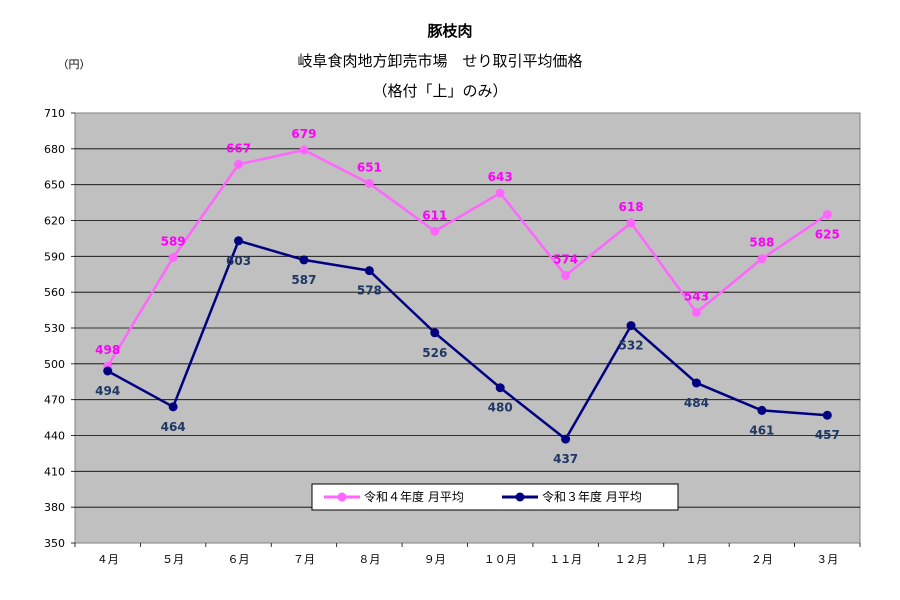 Image resolution: width=900 pixels, height=600 pixels. Describe the element at coordinates (631, 346) in the screenshot. I see `data-label-b: 532` at that location.